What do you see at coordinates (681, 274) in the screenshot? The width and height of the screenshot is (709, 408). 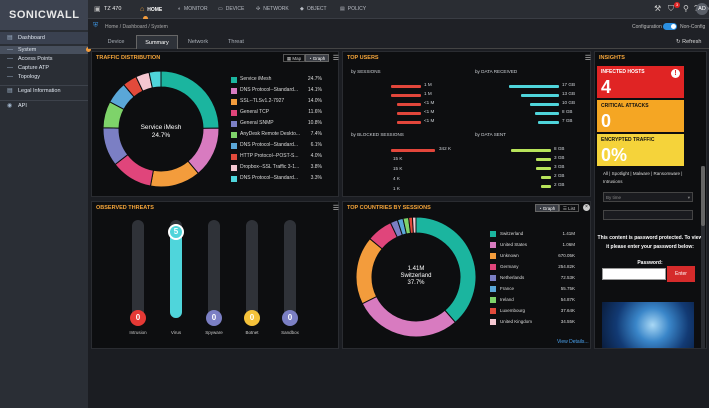 I see `enter-button: Enter` at bounding box center [681, 274].